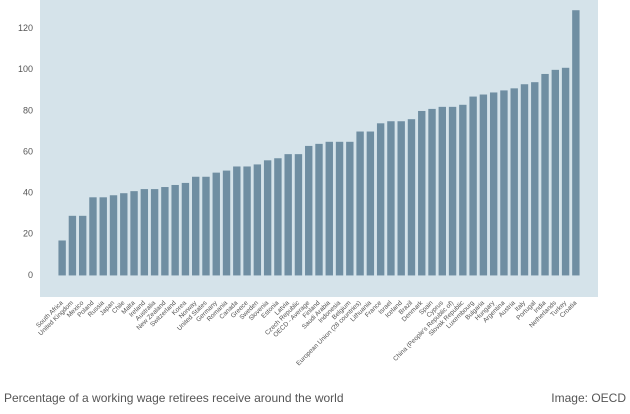  I want to click on y-tick-label: 20, so click(28, 234).